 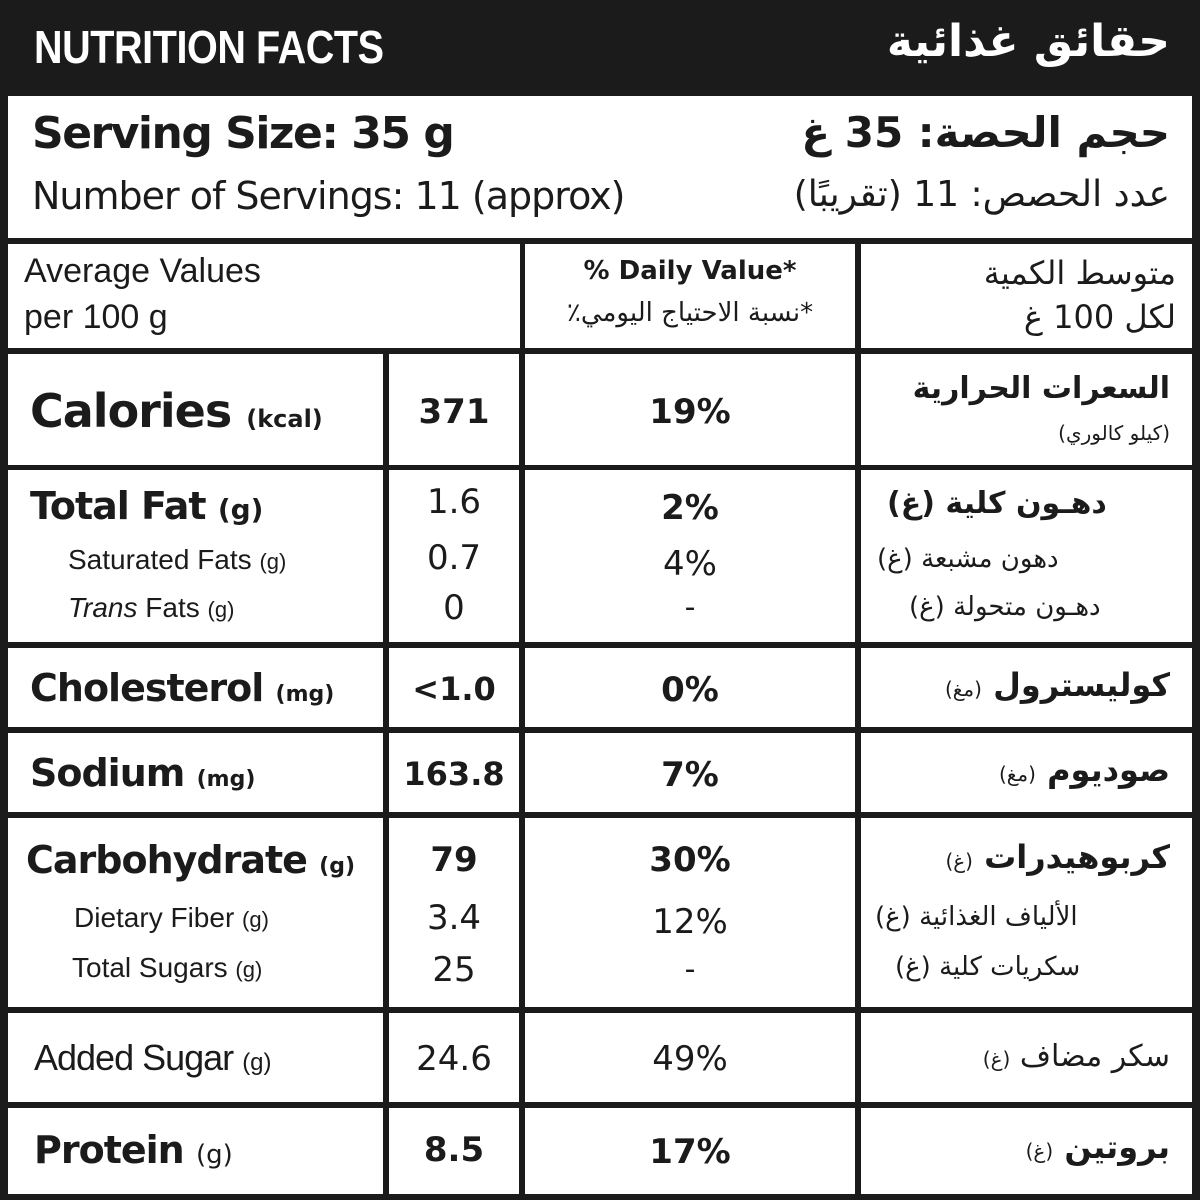 What do you see at coordinates (1079, 273) in the screenshot?
I see `avg-values-ar: متوسط الكمية` at bounding box center [1079, 273].